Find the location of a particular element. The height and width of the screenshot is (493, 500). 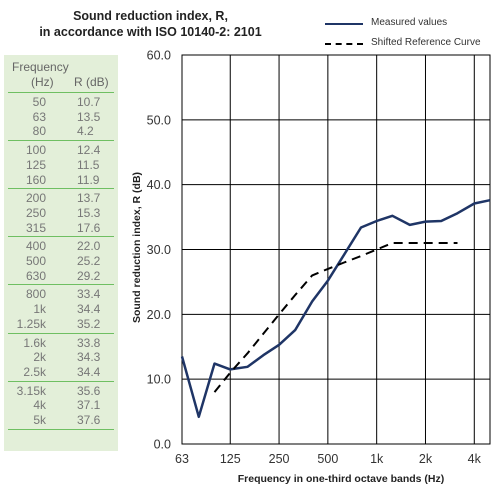

legend-label-measured: Measured values is located at coordinates (409, 22).